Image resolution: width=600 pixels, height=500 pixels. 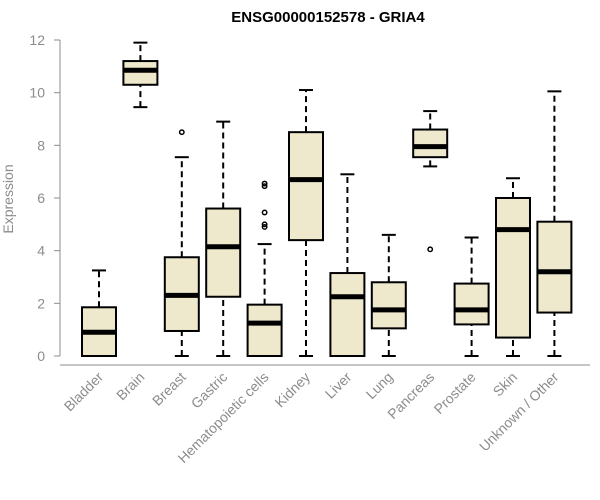 What do you see at coordinates (130, 386) in the screenshot?
I see `x-tick-label: Brain` at bounding box center [130, 386].